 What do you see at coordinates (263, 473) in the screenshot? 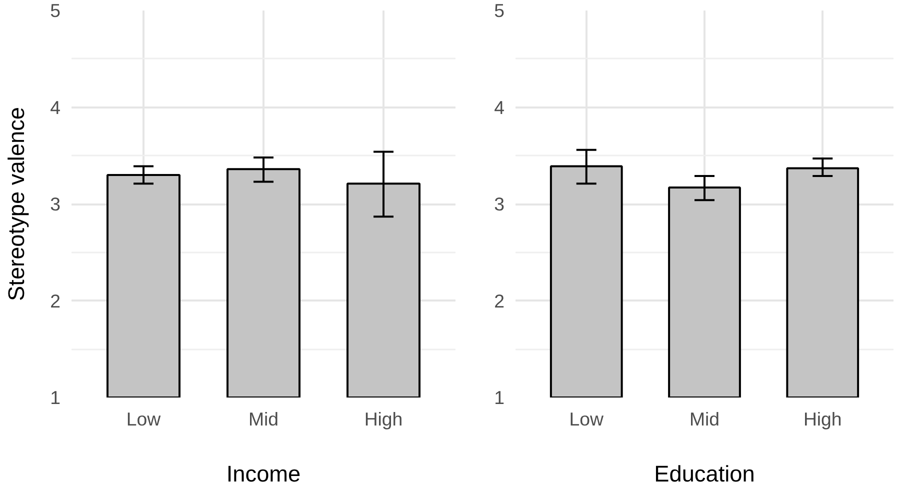
I see `x-axis-title: Income` at bounding box center [263, 473].